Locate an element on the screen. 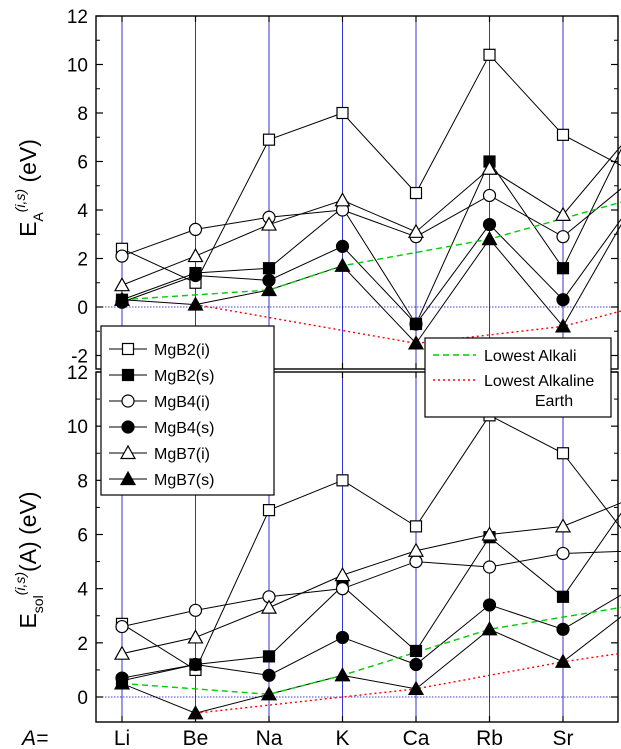 This screenshot has width=621, height=749. legend-label-MgB4(s): MgB4(s) is located at coordinates (184, 428).